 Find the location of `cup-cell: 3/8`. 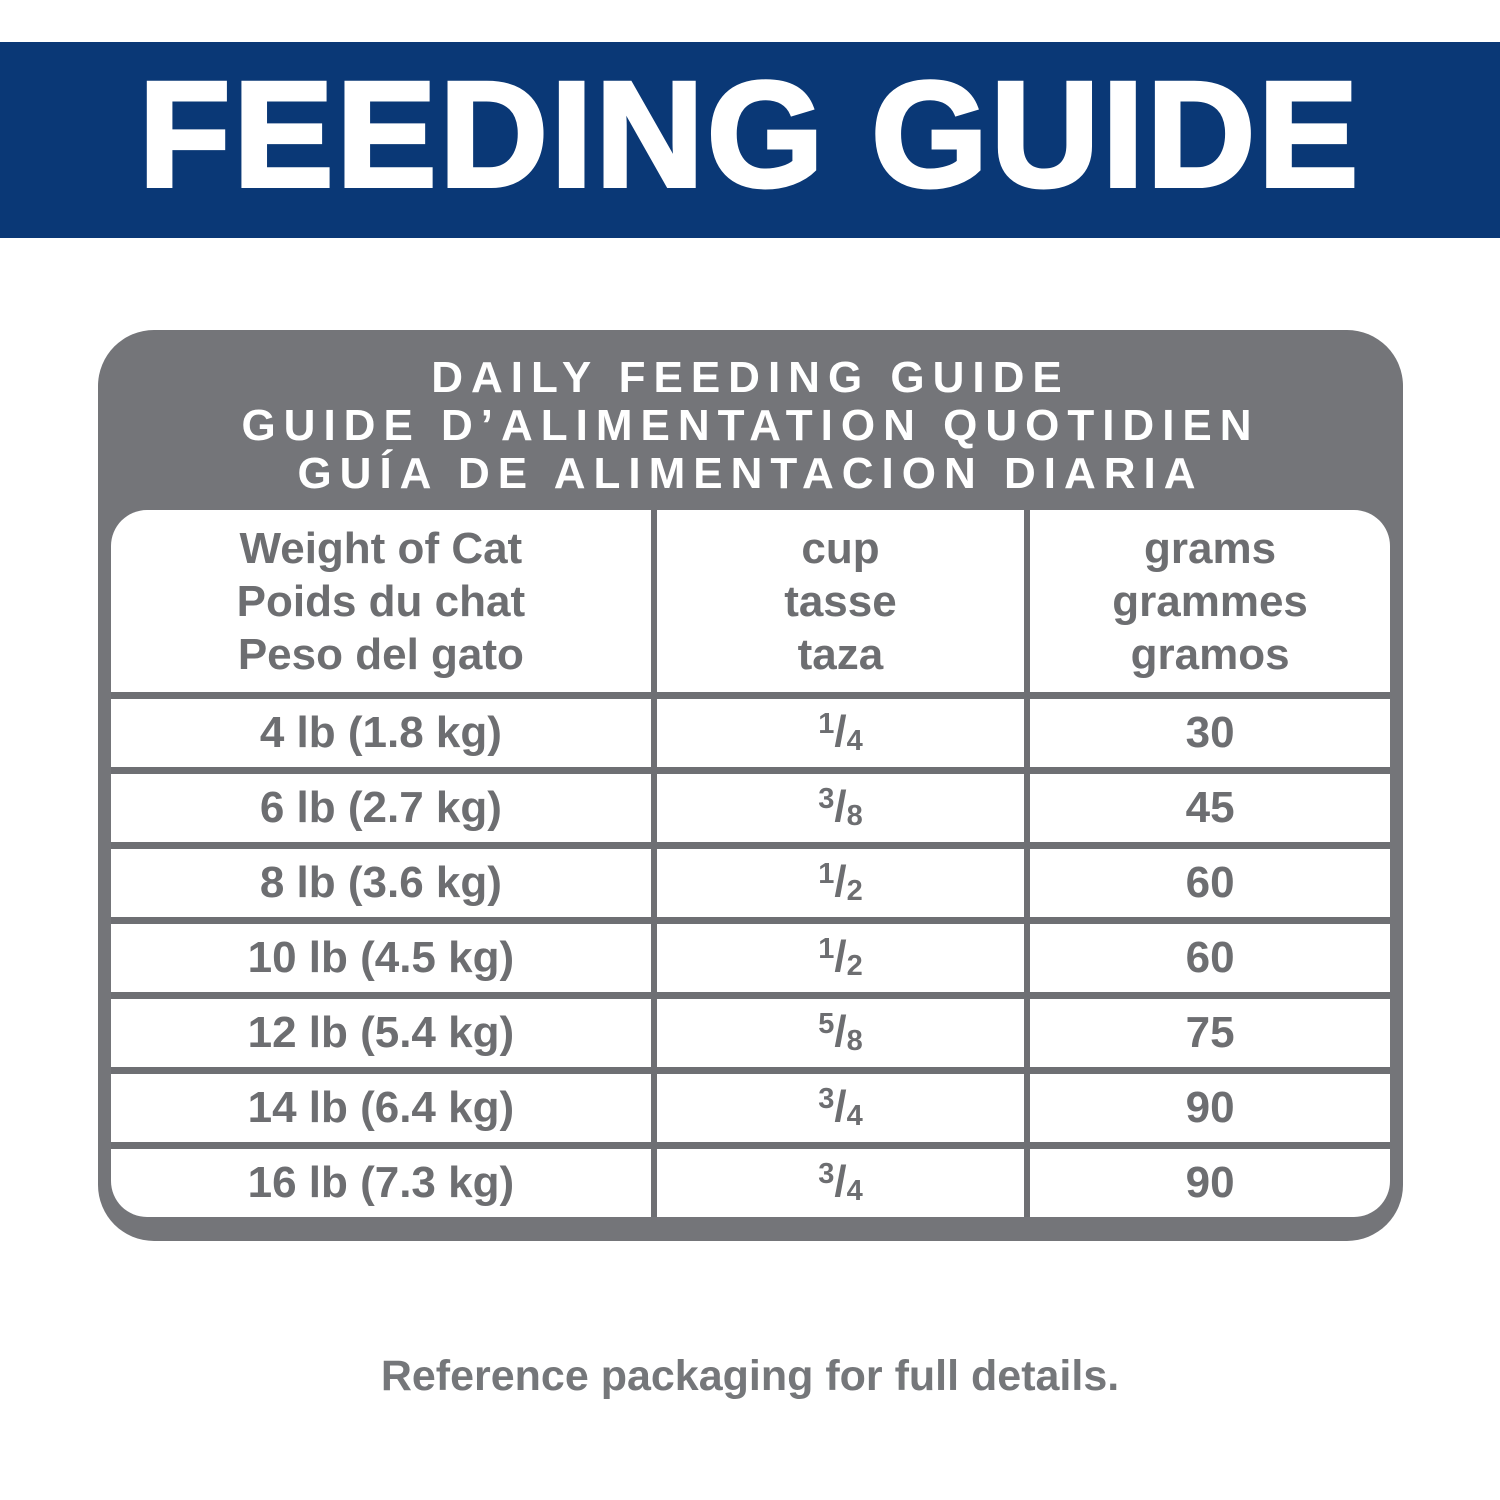

cup-cell: 3/8 is located at coordinates (837, 808).